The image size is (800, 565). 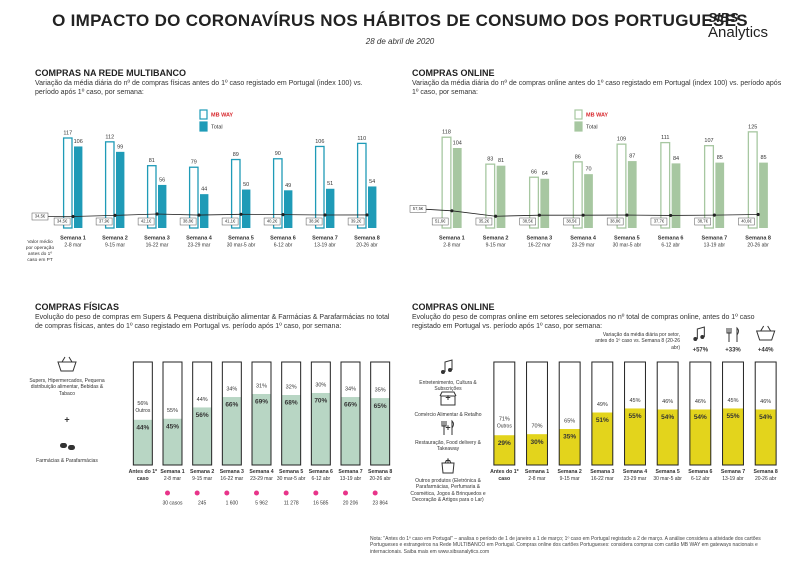 What do you see at coordinates (78, 142) in the screenshot?
I see `bar-value: 106` at bounding box center [78, 142].